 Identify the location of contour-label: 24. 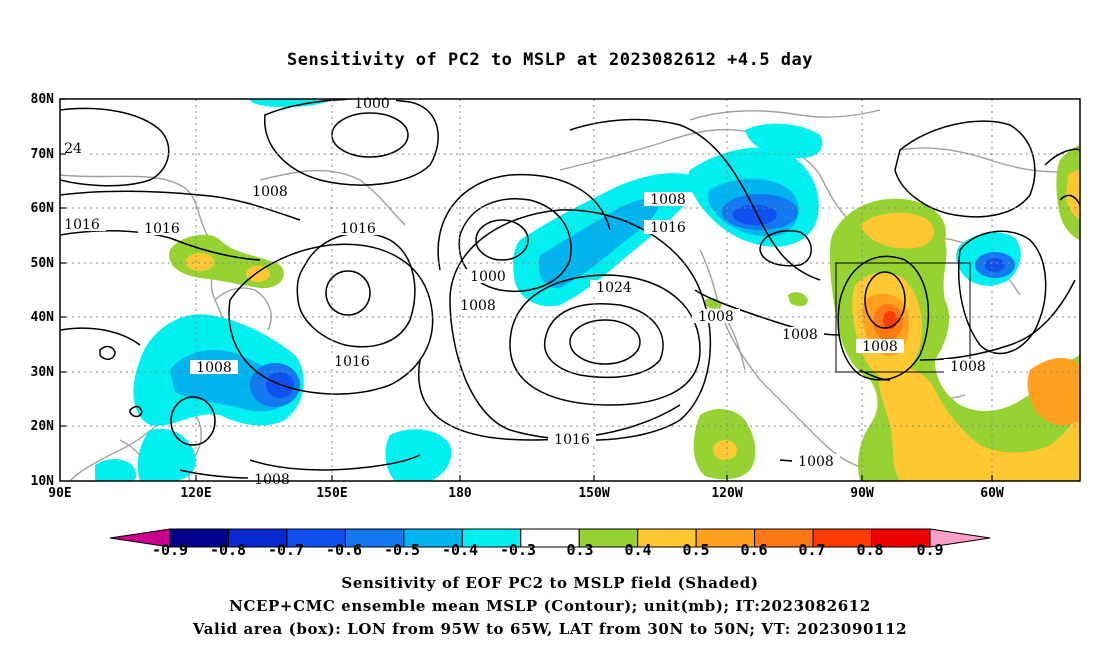
(73, 149).